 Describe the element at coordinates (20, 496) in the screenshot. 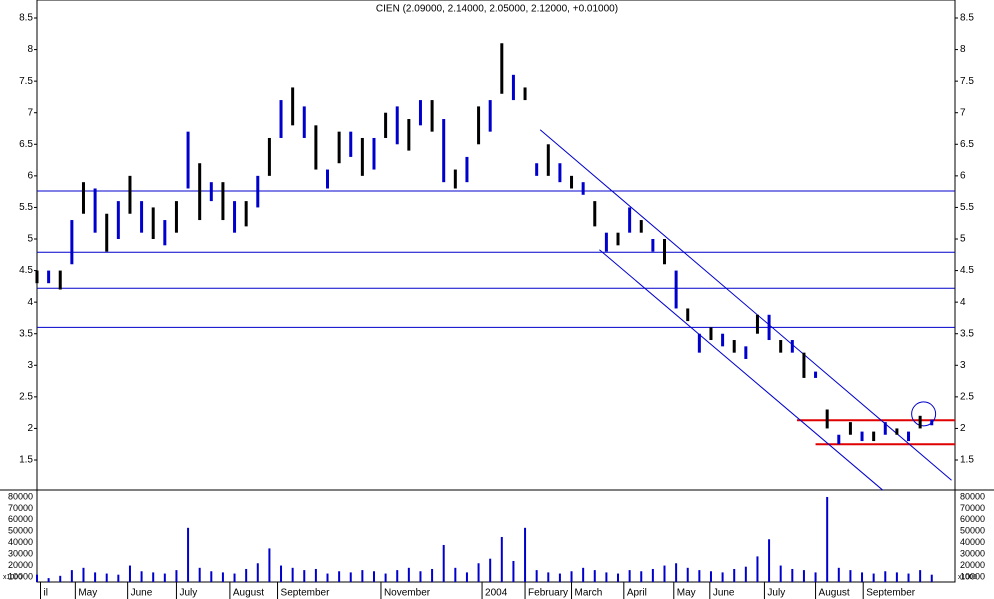

I see `volume-tick-label: 80000` at that location.